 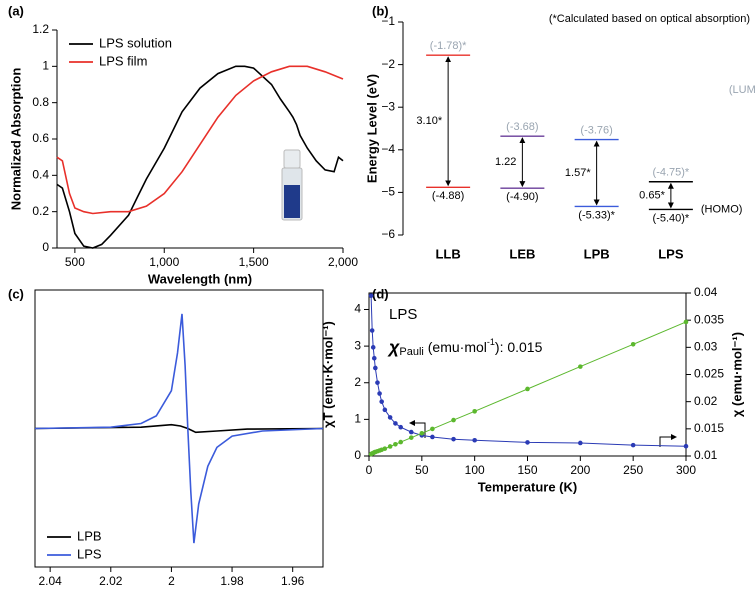 I want to click on legend-label: LPB, so click(x=89, y=535).